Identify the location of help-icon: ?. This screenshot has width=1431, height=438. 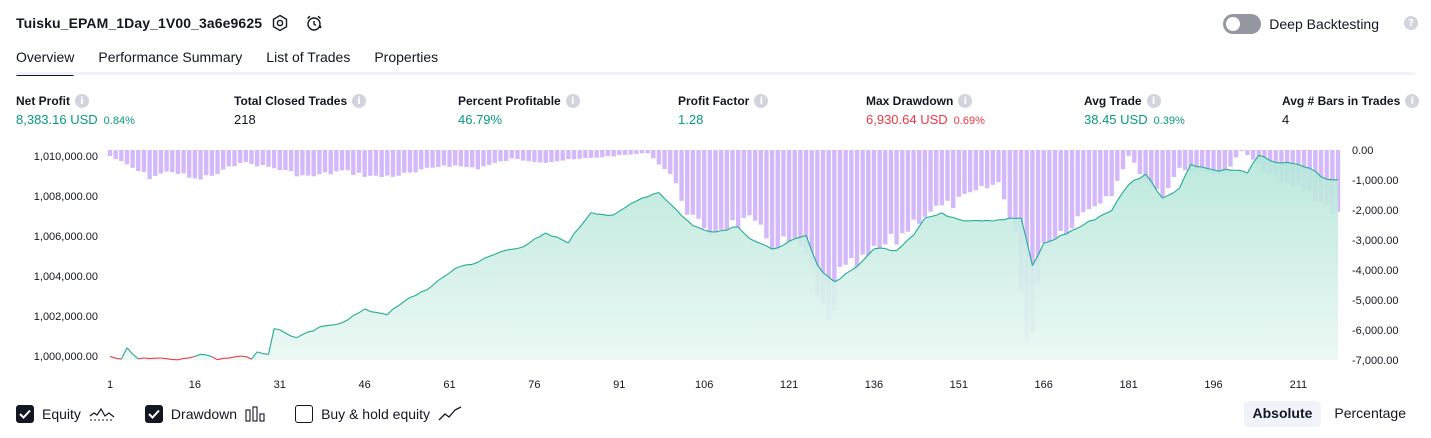
(1411, 23).